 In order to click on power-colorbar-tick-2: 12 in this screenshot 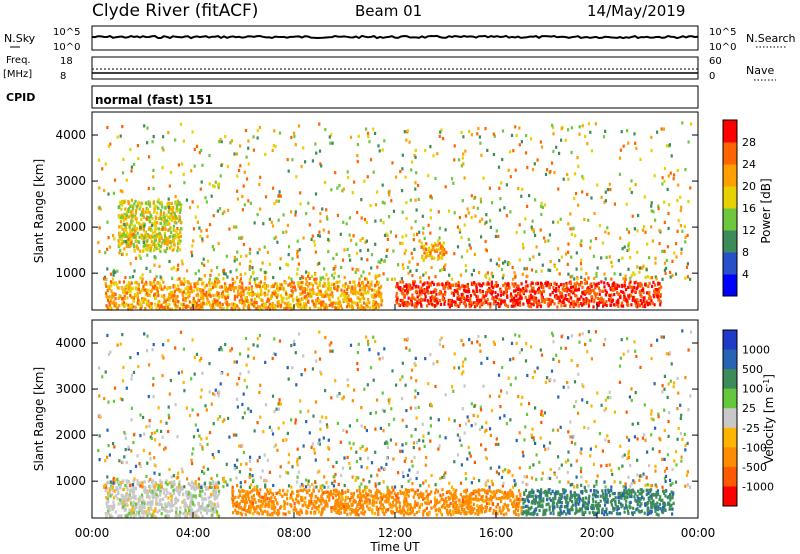, I will do `click(749, 230)`.